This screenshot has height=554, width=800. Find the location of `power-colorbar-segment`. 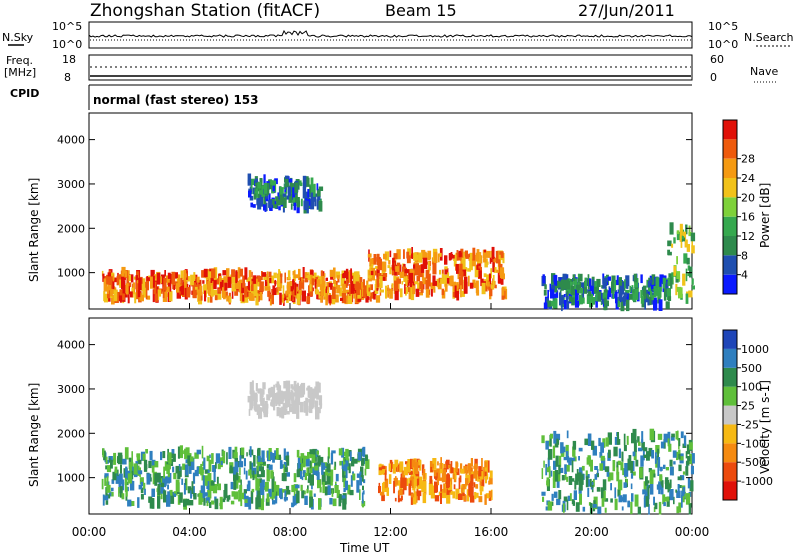

power-colorbar-segment is located at coordinates (730, 130).